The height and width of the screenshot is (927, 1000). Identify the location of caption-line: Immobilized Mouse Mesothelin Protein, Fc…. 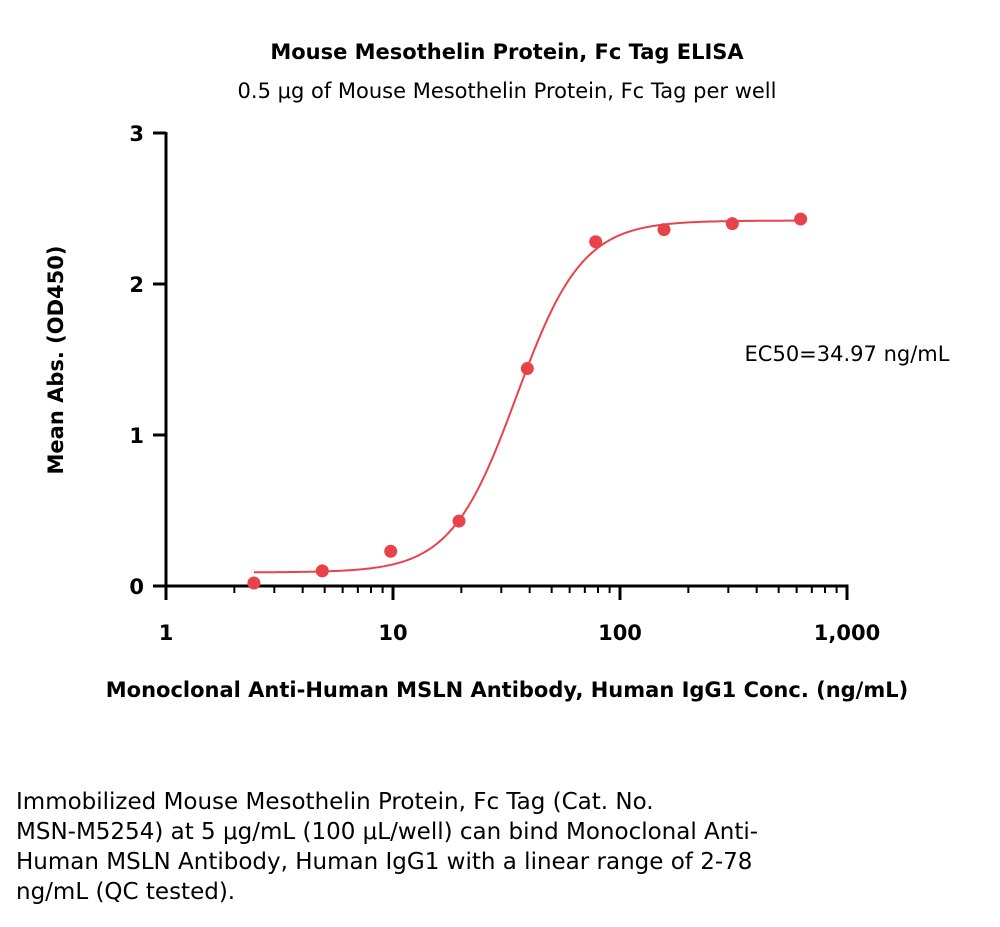
(335, 802).